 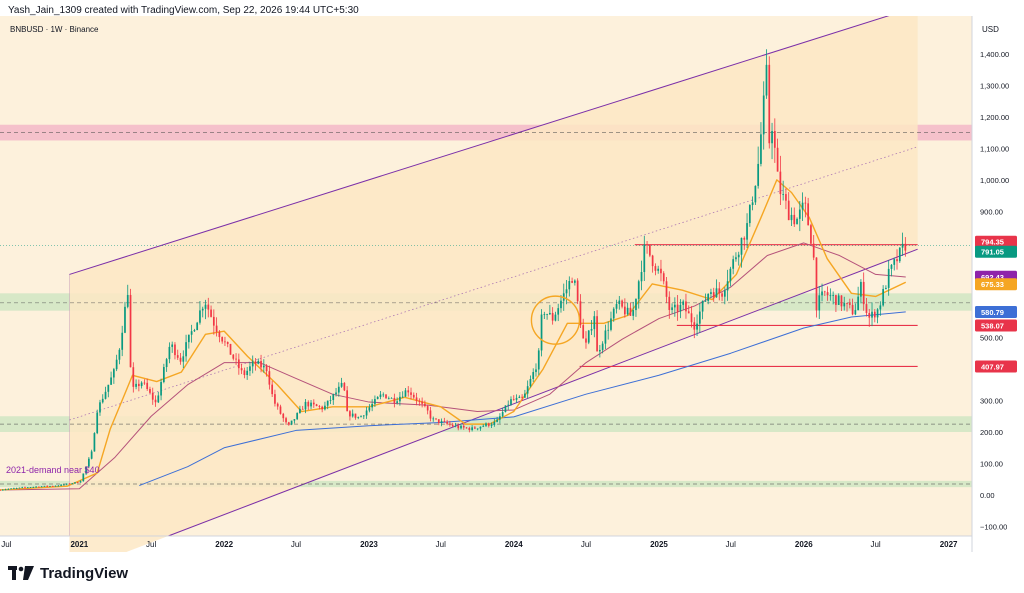 What do you see at coordinates (992, 242) in the screenshot?
I see `price-tag-text-0: 794.35` at bounding box center [992, 242].